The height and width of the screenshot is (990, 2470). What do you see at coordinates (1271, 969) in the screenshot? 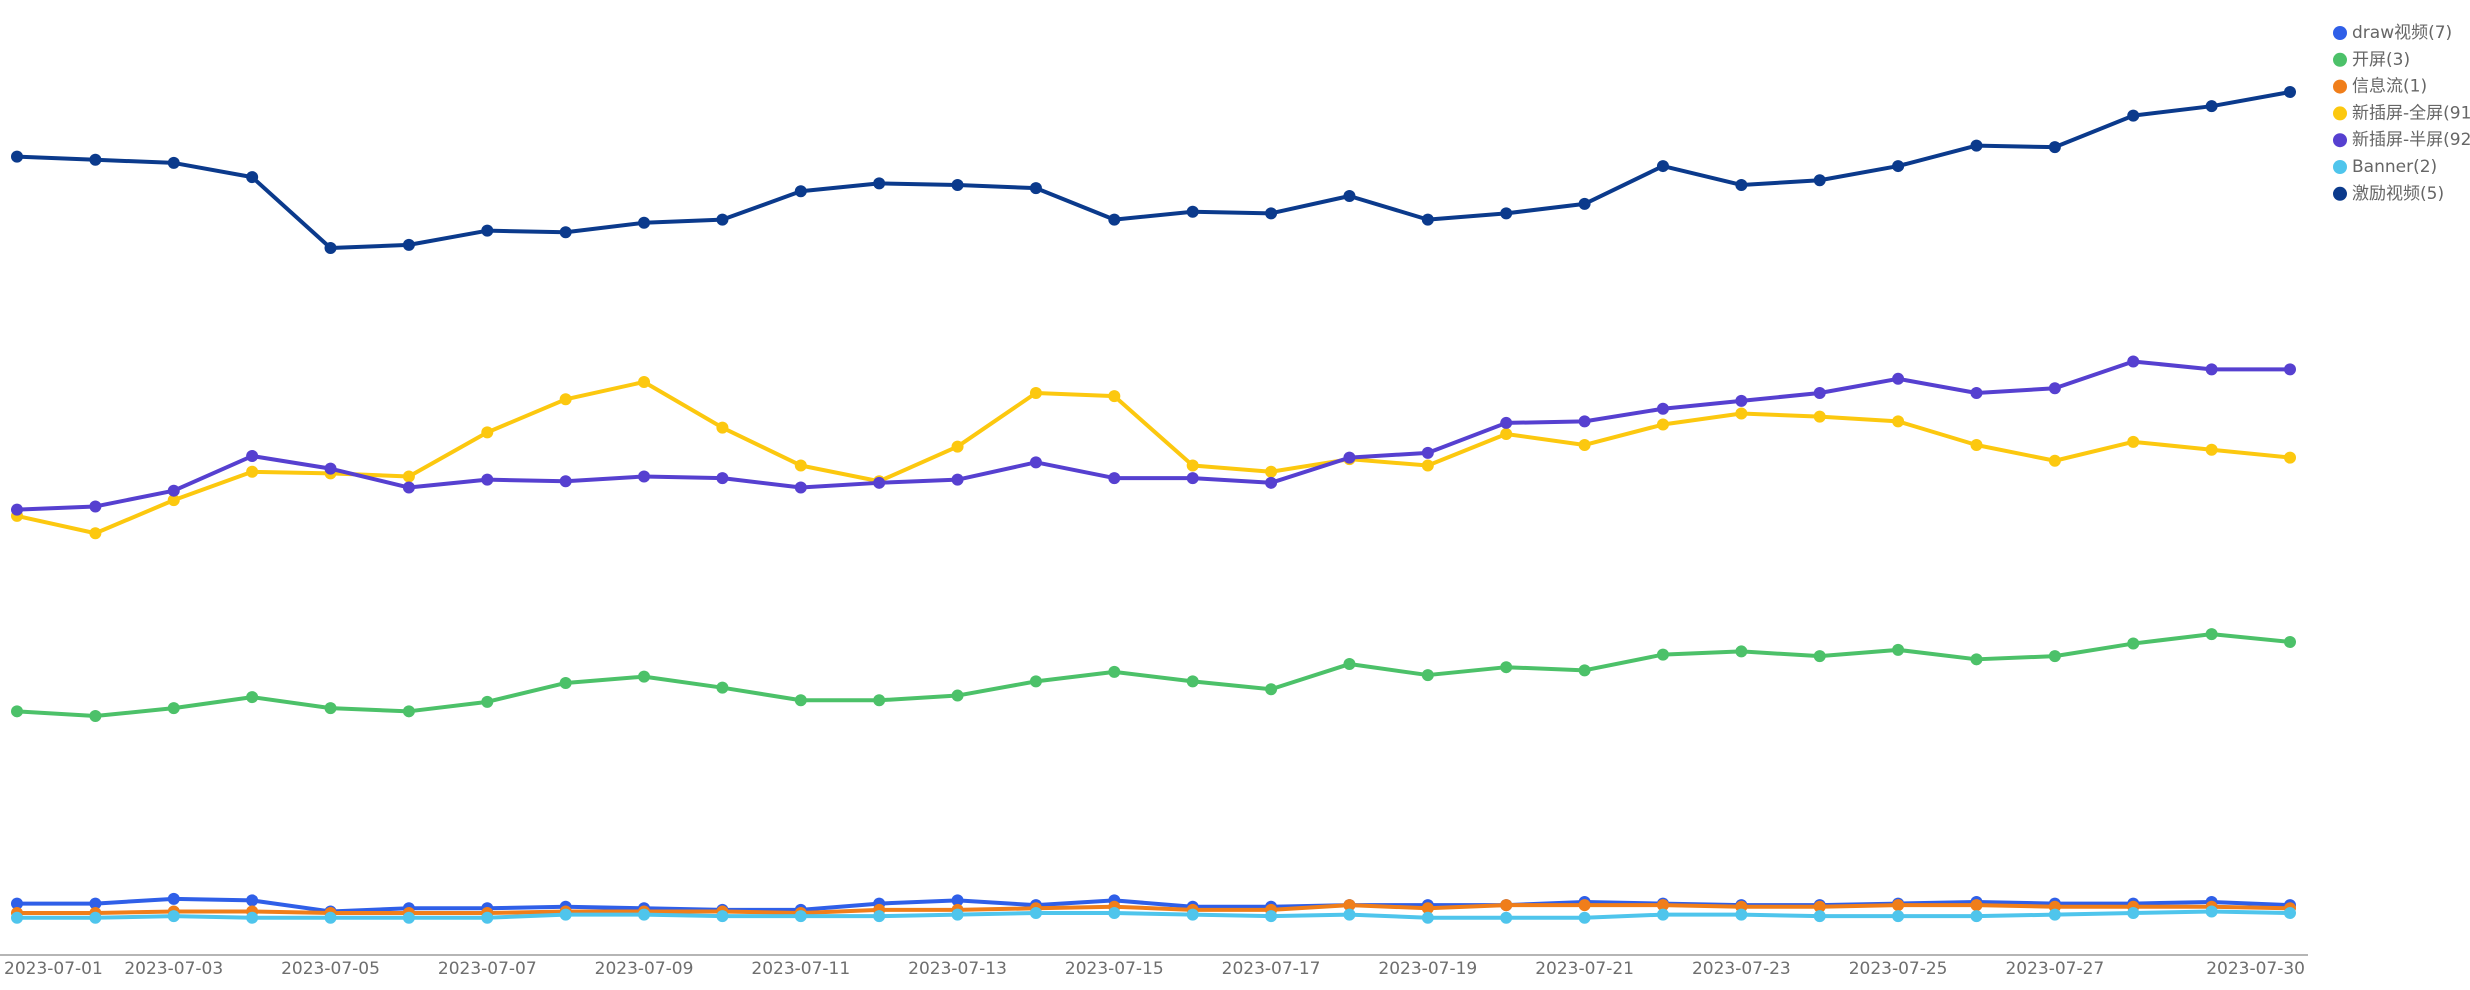
I see `x-tick-label: 2023-07-17` at bounding box center [1271, 969].